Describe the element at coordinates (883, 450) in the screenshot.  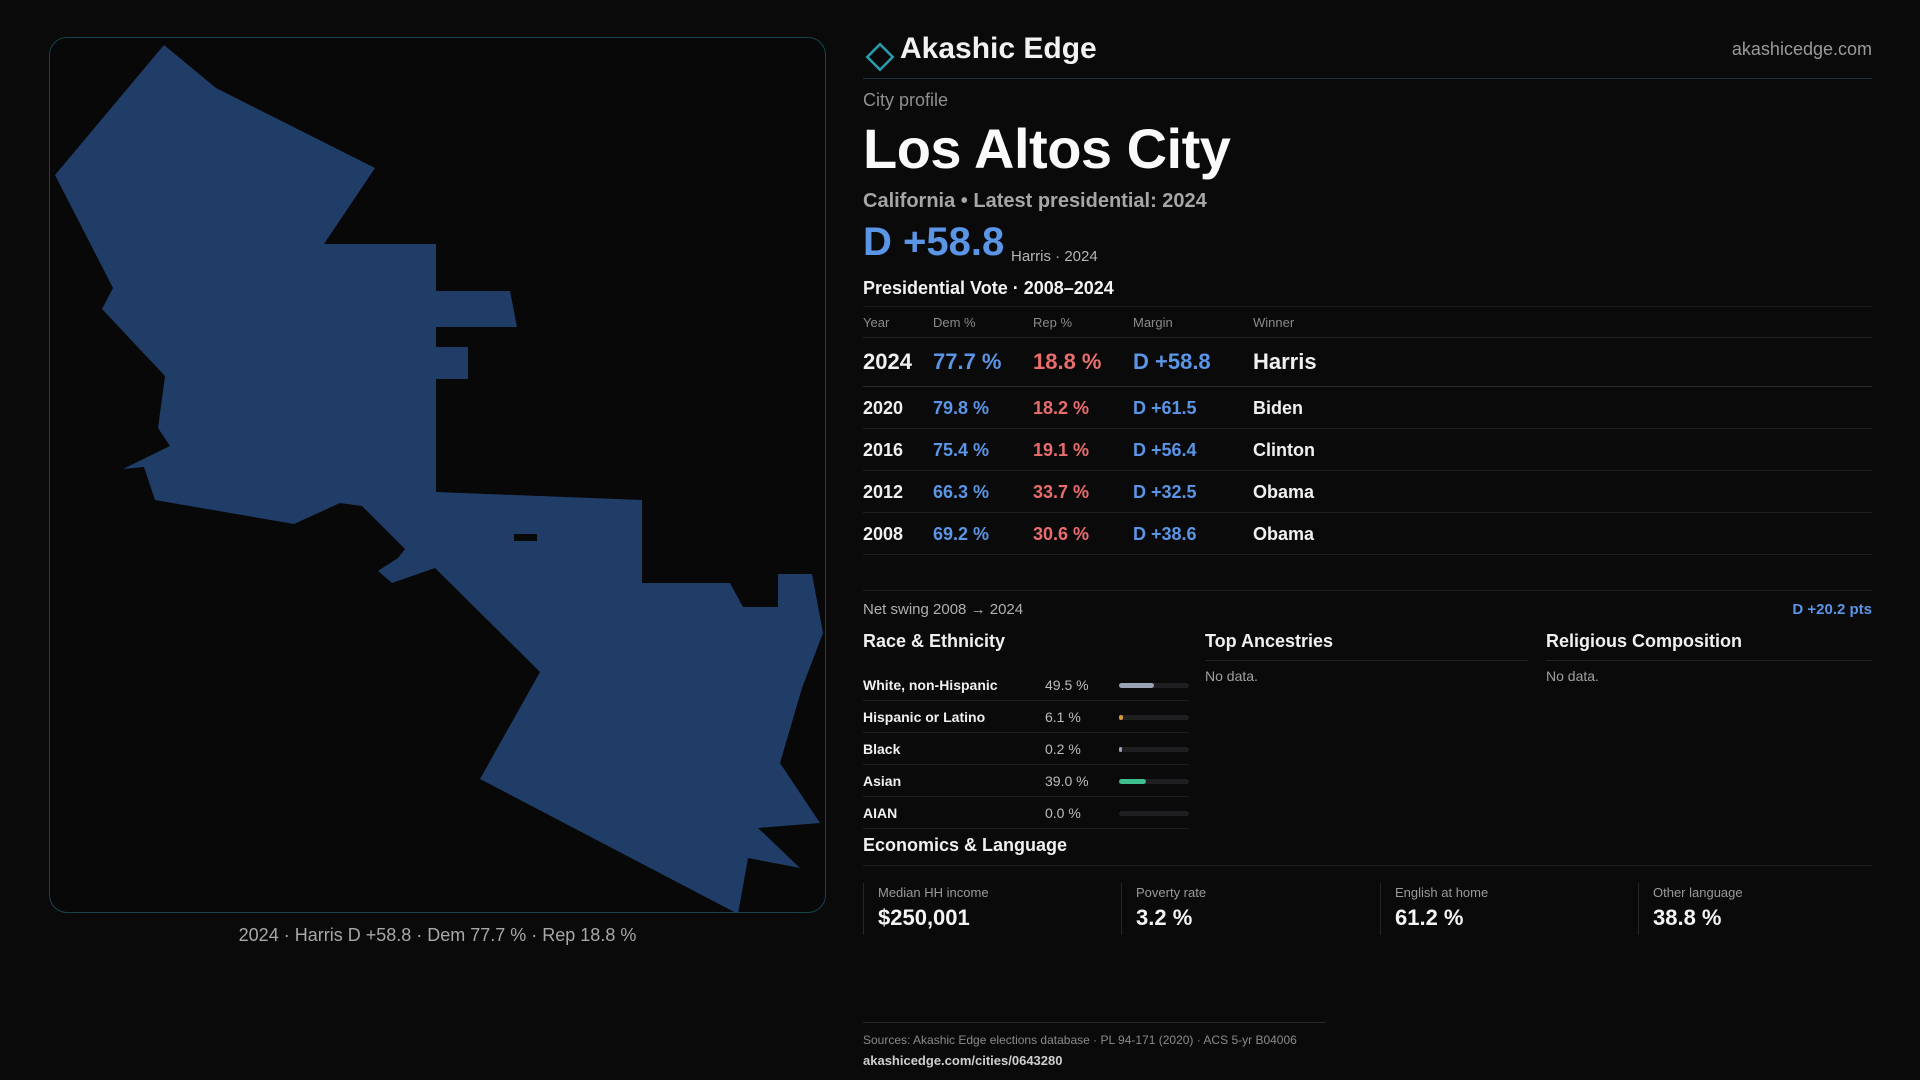
I see `cell-year: 2016` at that location.